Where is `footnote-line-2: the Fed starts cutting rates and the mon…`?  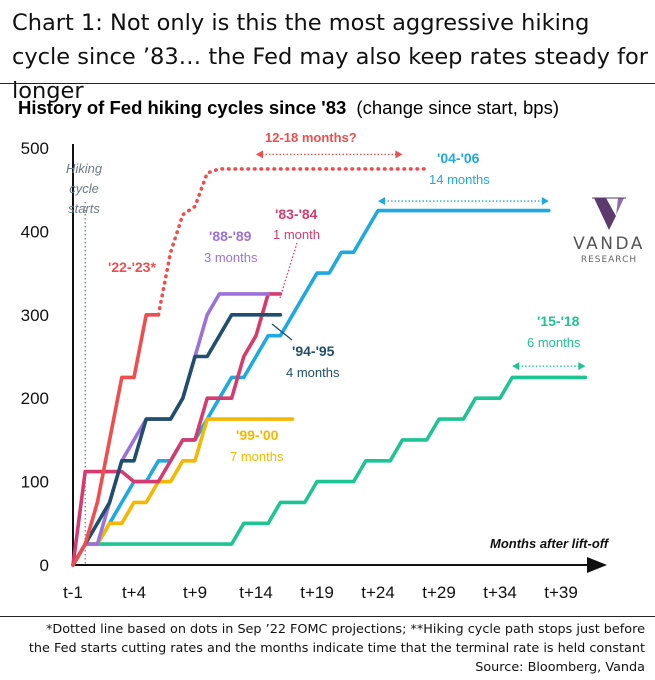
footnote-line-2: the Fed starts cutting rates and the mon… is located at coordinates (336, 648).